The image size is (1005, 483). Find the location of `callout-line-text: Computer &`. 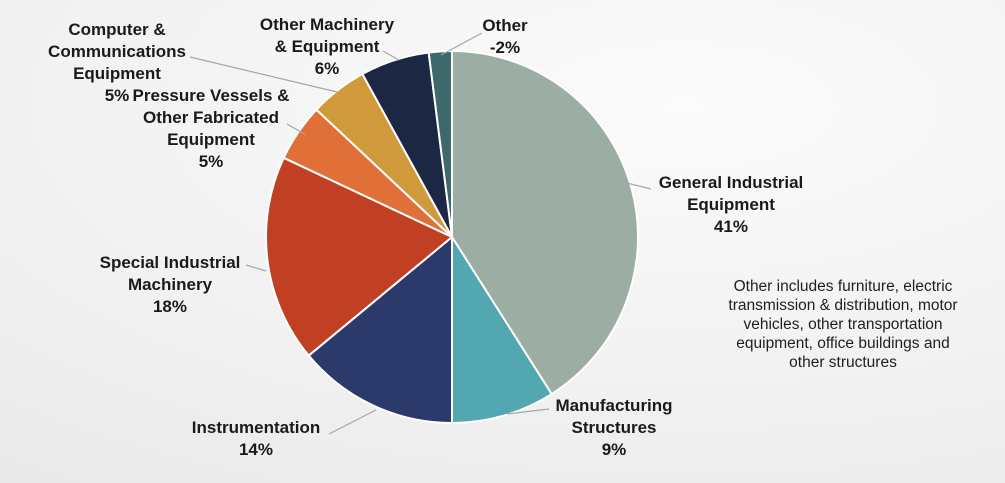

callout-line-text: Computer & is located at coordinates (117, 29).